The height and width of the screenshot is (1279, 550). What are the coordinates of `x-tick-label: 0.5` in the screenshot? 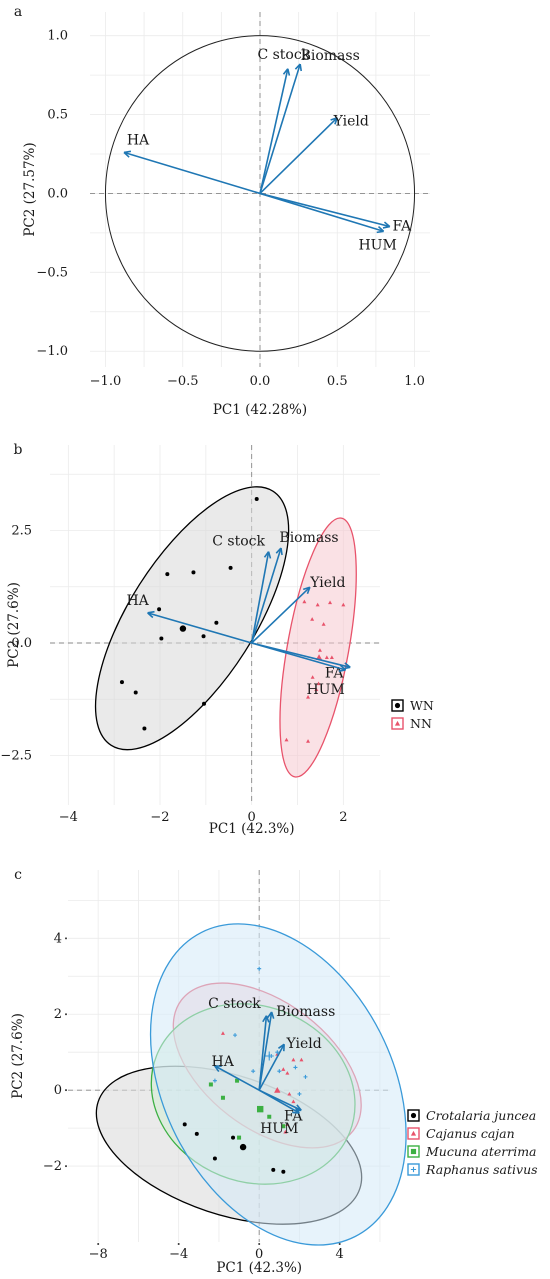 It's located at (337, 381).